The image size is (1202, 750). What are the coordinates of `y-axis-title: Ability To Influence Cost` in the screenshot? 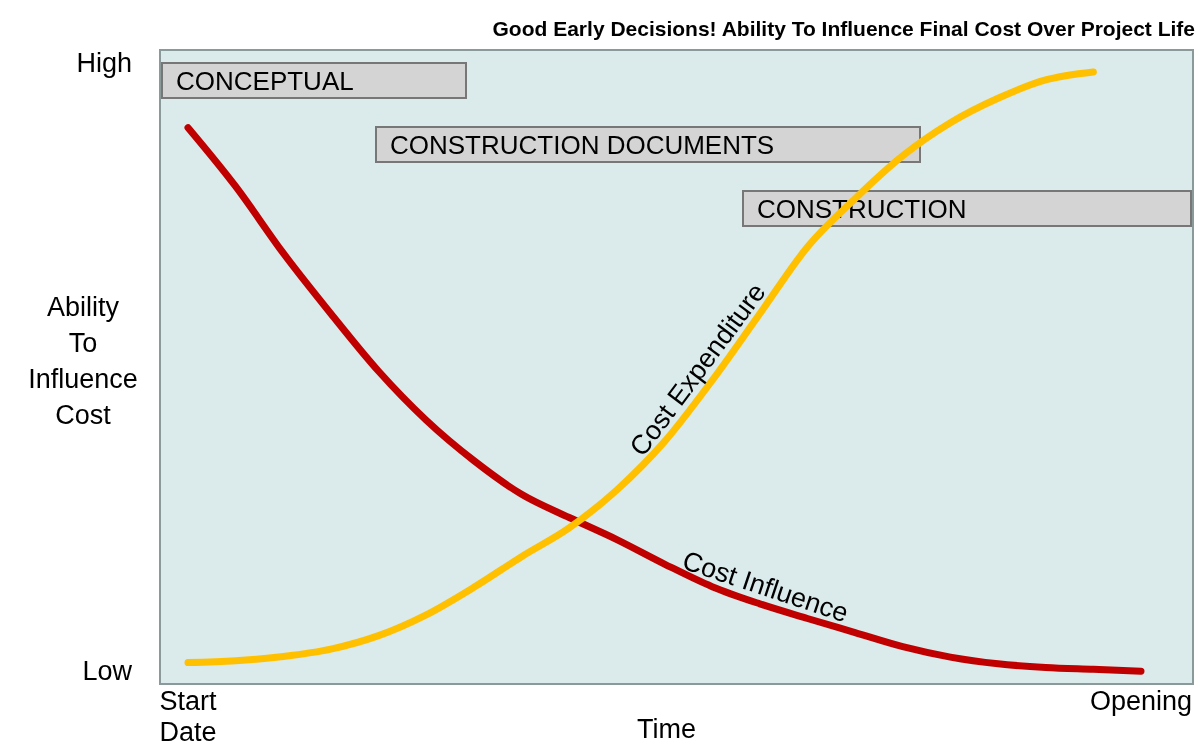 It's located at (83, 361).